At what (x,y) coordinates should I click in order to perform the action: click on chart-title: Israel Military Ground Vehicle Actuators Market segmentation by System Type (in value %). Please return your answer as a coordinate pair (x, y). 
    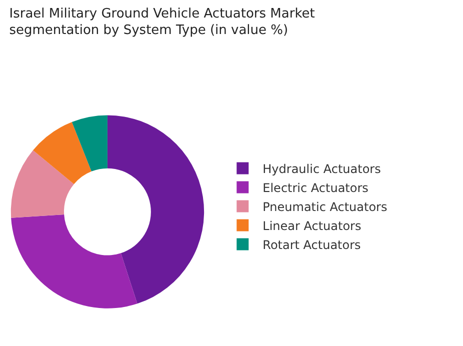
    Looking at the image, I should click on (162, 22).